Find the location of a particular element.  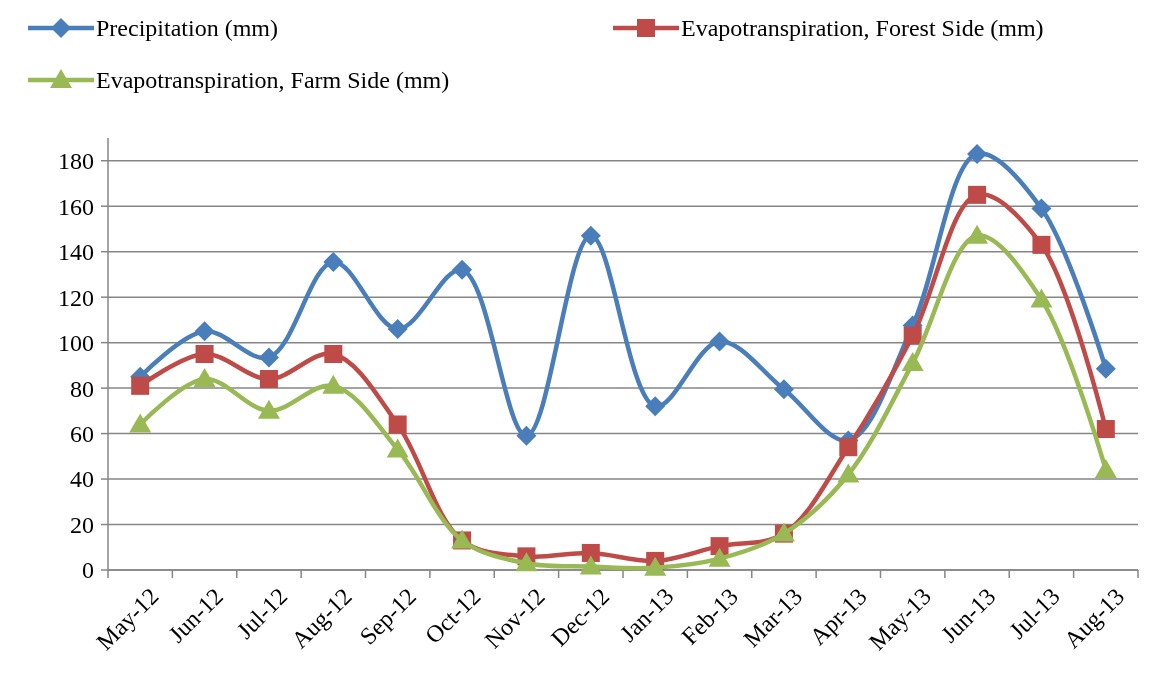

legend-label: Evapotranspiration, Farm Side (mm) is located at coordinates (273, 80).